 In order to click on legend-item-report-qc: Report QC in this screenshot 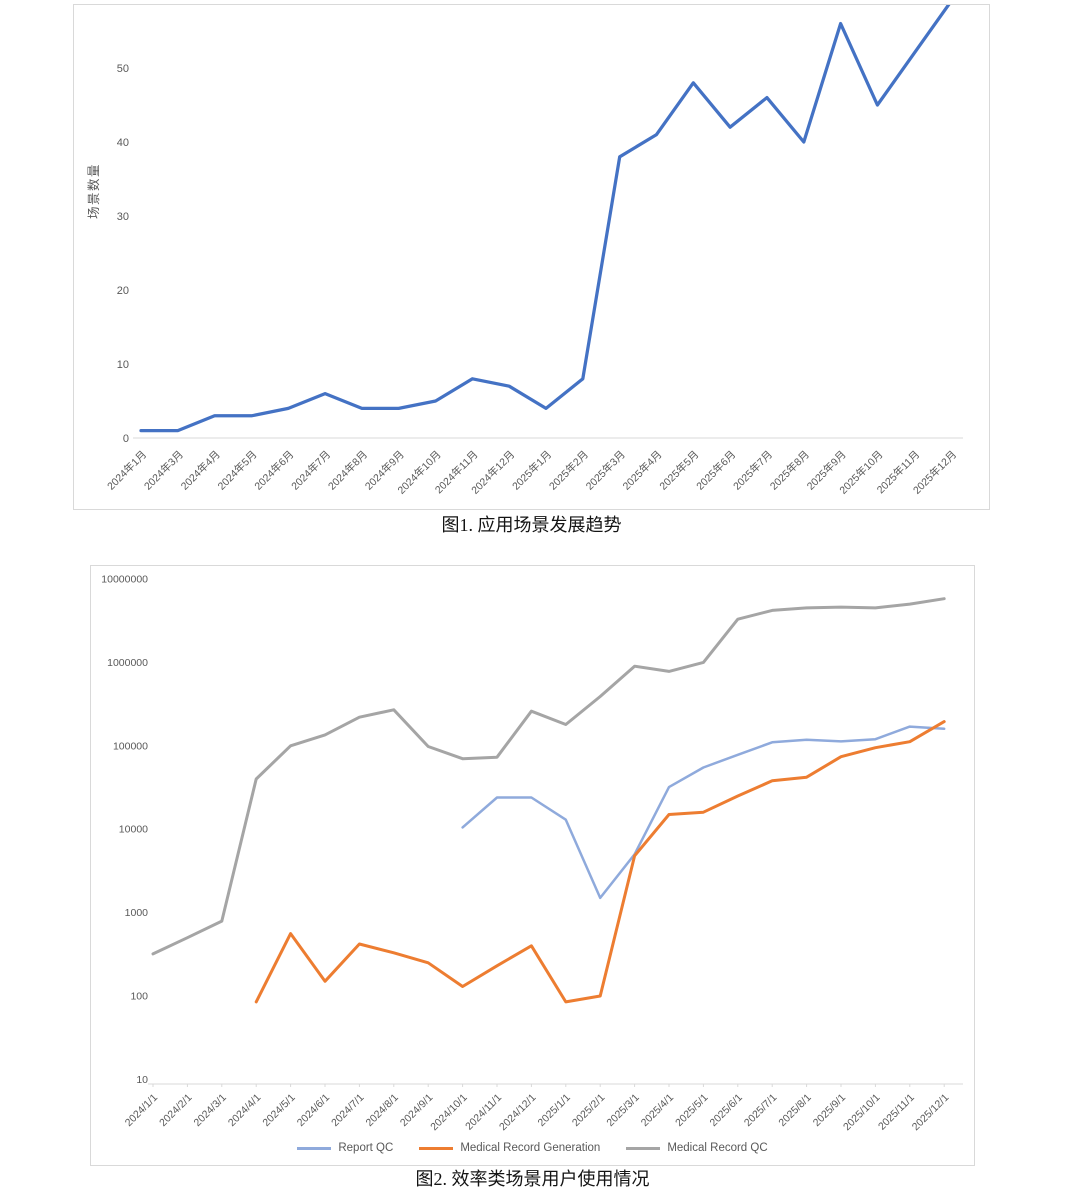, I will do `click(345, 1148)`.